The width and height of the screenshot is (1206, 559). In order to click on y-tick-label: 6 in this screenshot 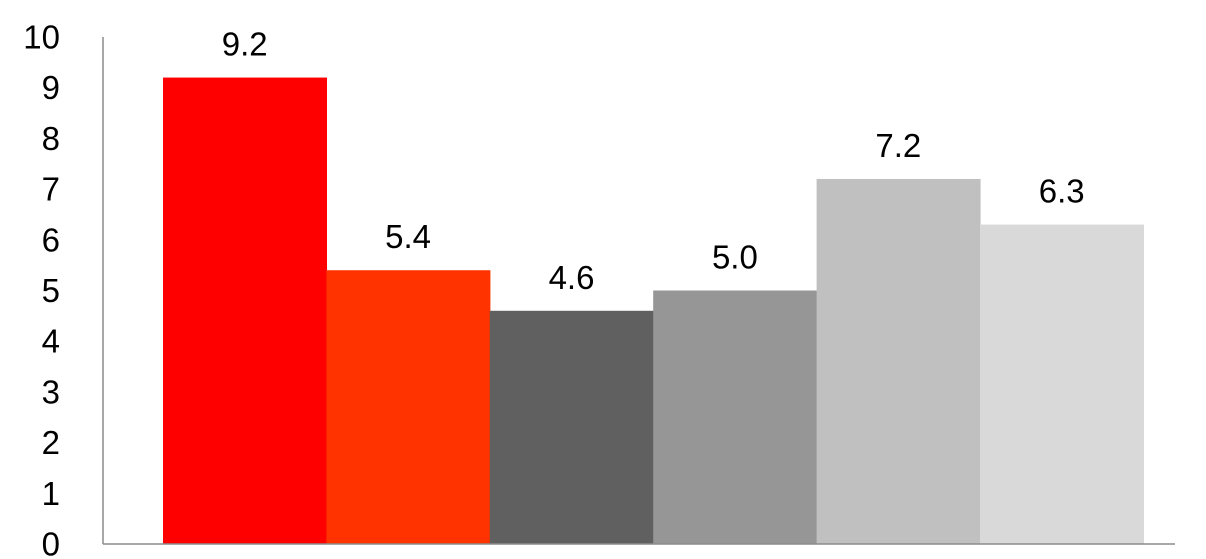, I will do `click(51, 239)`.